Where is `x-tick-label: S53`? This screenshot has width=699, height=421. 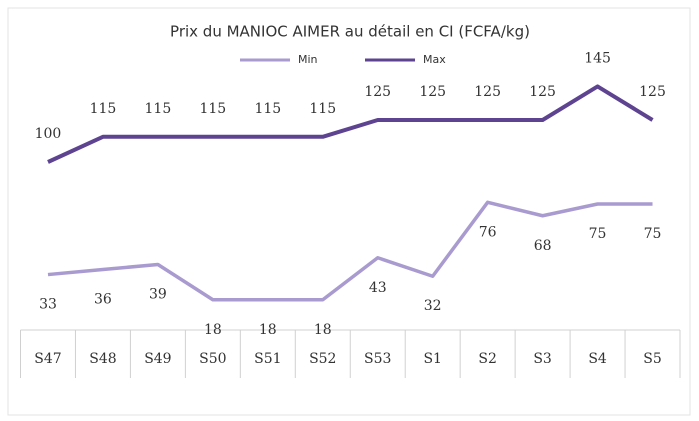 x-tick-label: S53 is located at coordinates (377, 359).